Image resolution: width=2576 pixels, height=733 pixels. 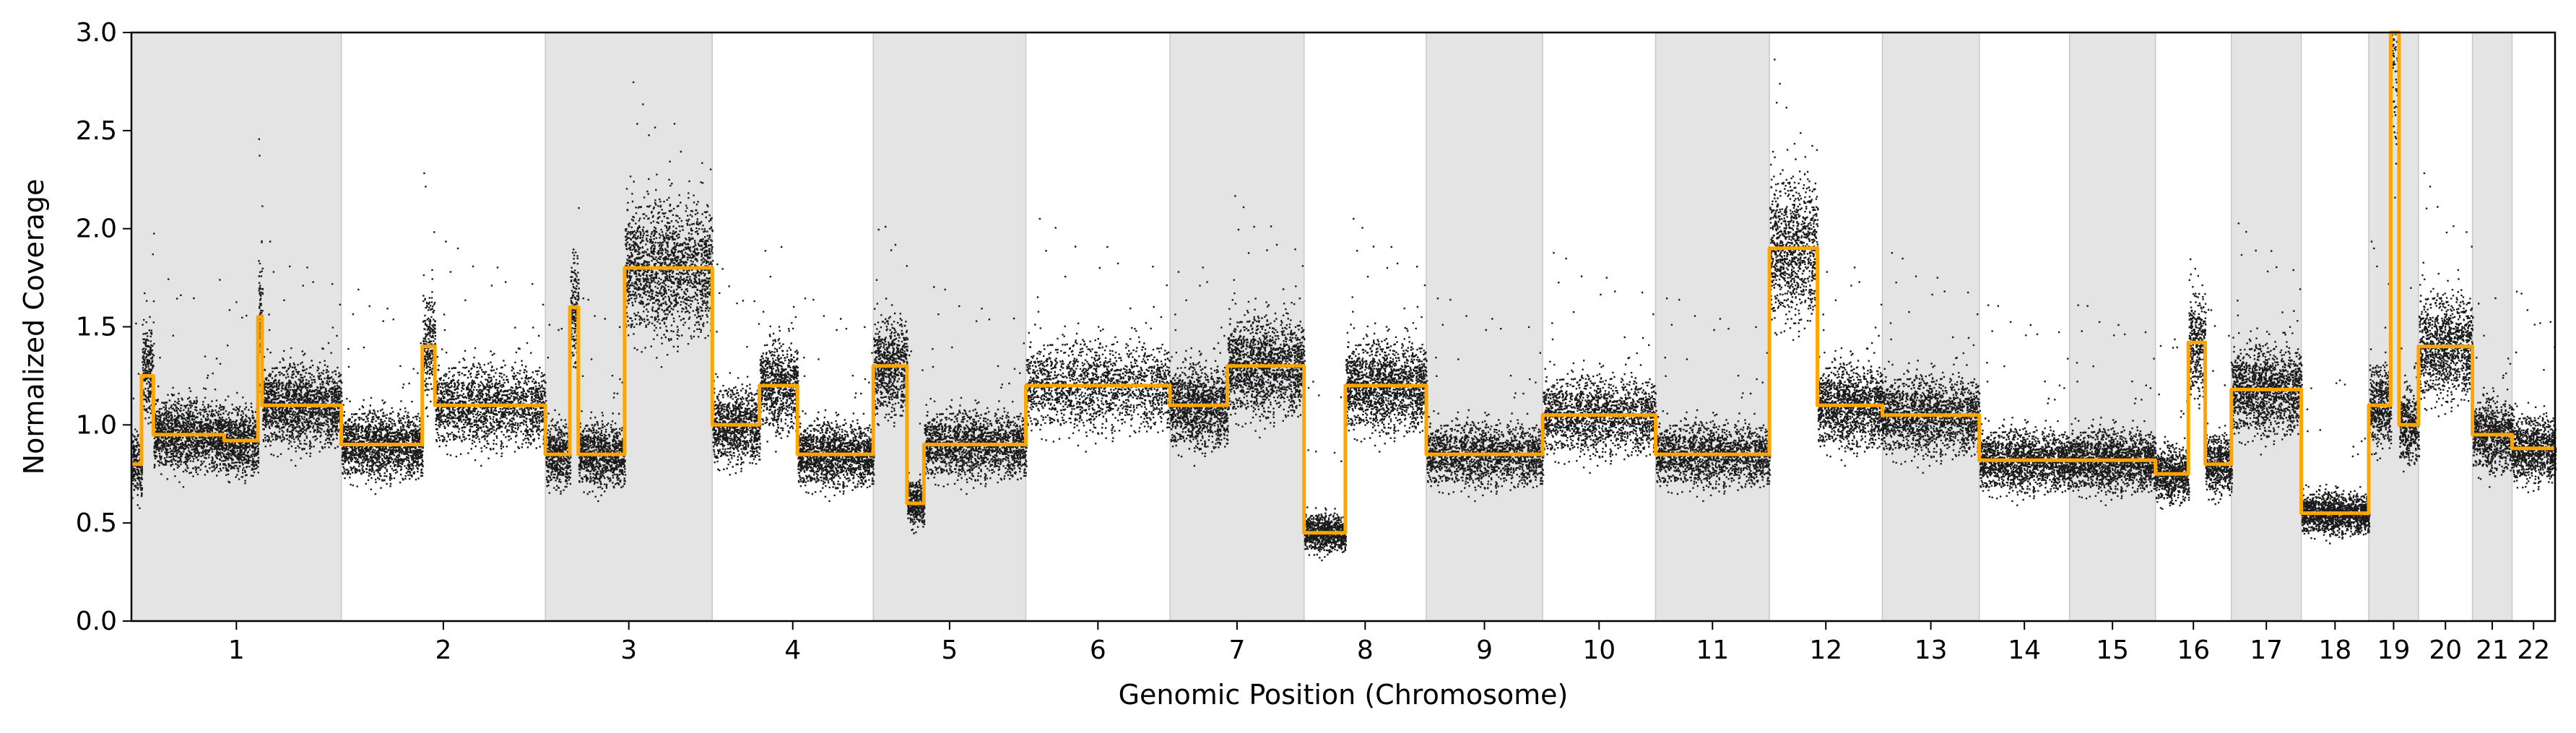 I want to click on x-tick-label: 7, so click(x=1236, y=650).